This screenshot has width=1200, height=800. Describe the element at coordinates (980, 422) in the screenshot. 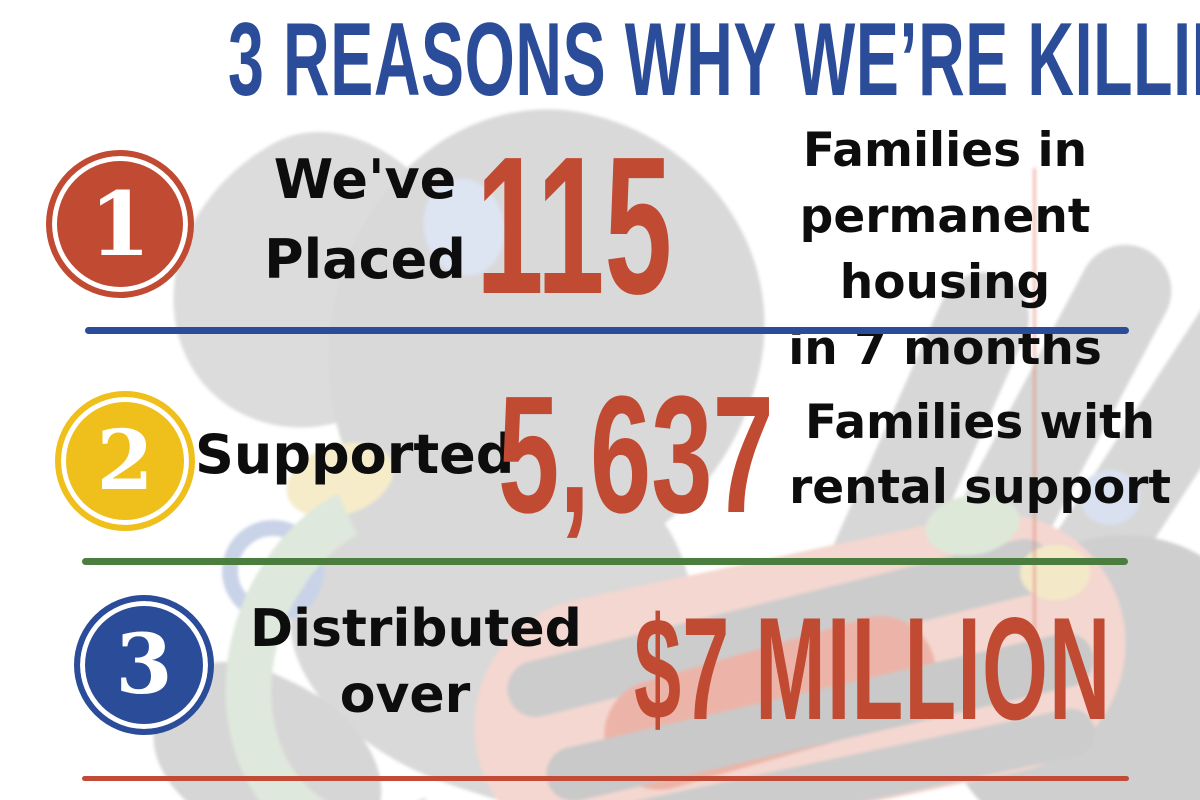

I see `row-2-desc-line-1: Families with` at that location.